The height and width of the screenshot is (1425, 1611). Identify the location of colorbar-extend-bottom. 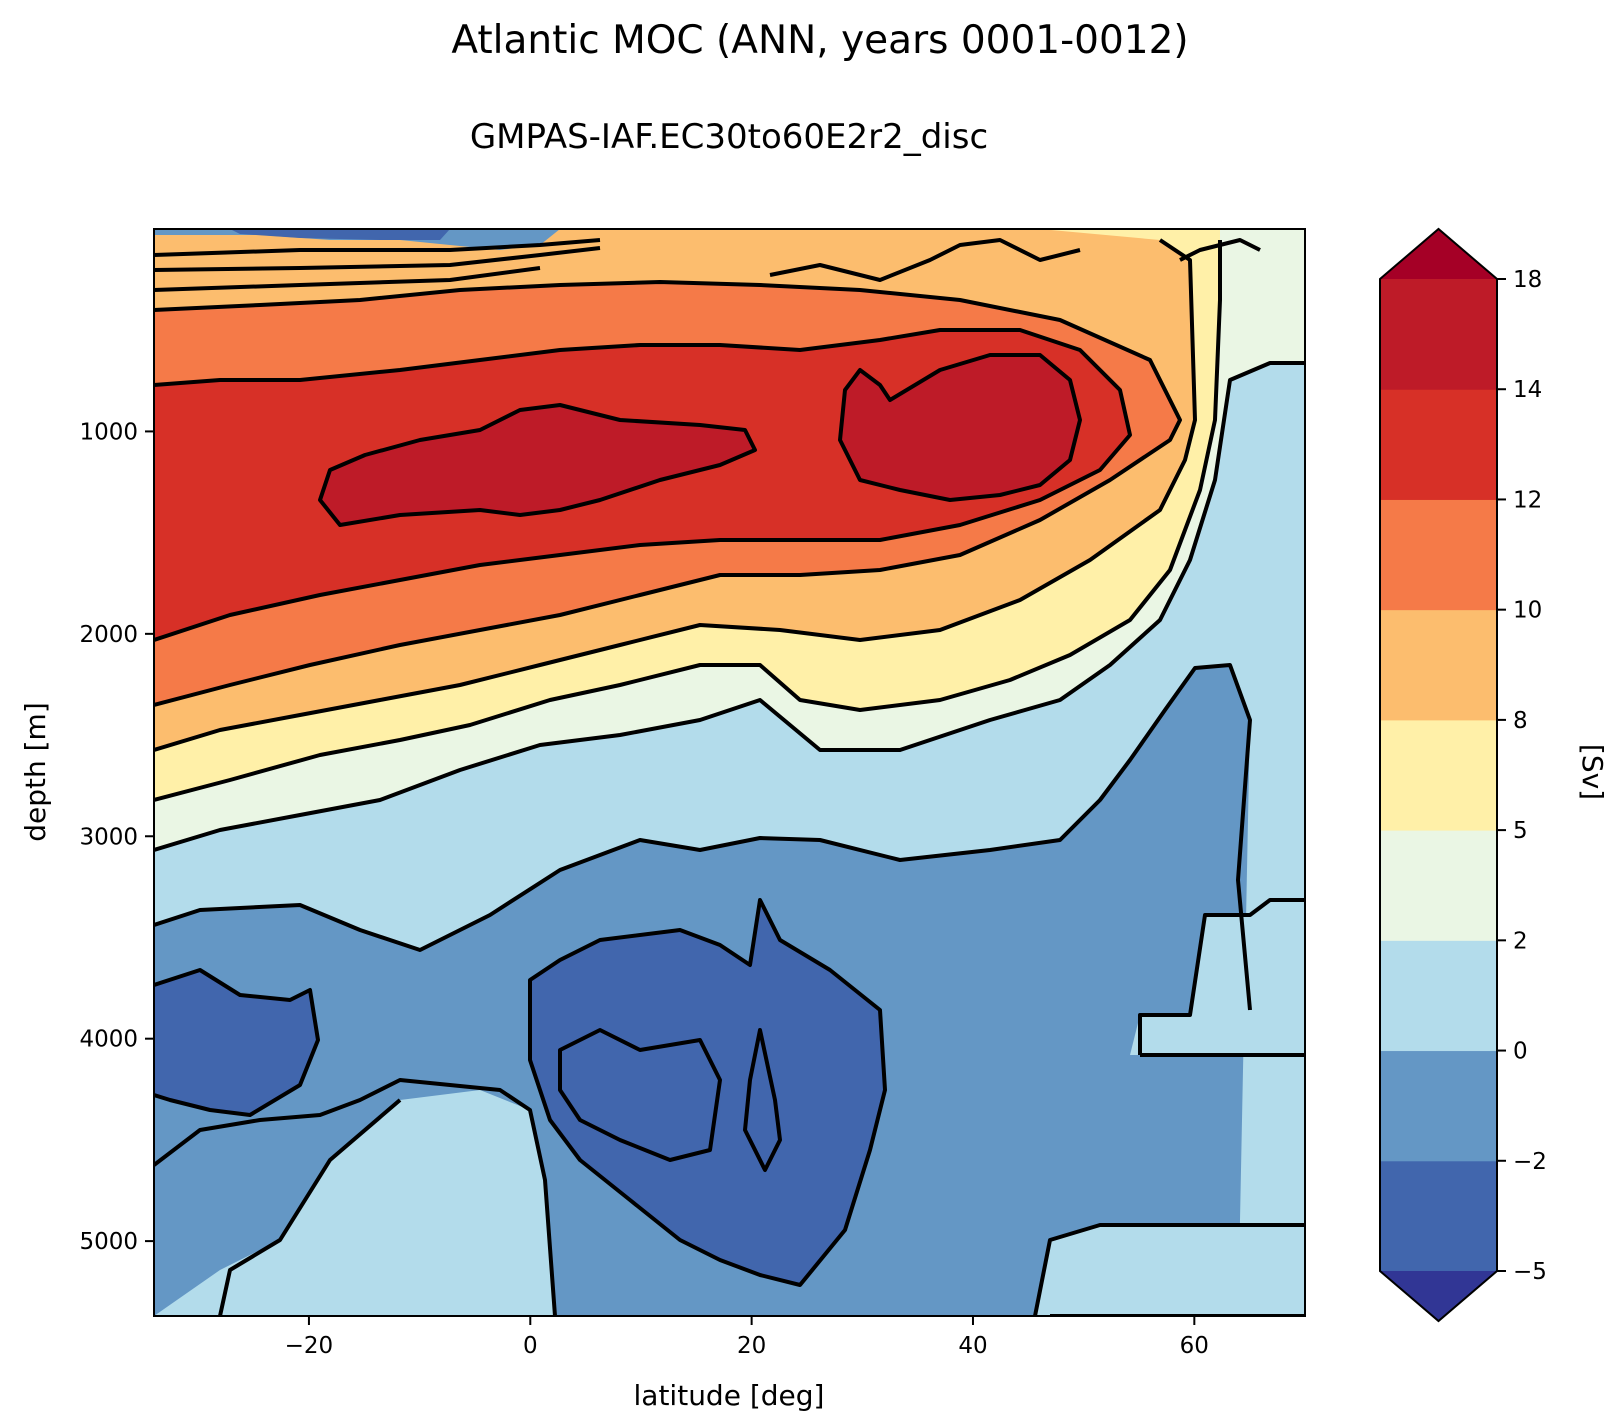
(1438, 1296).